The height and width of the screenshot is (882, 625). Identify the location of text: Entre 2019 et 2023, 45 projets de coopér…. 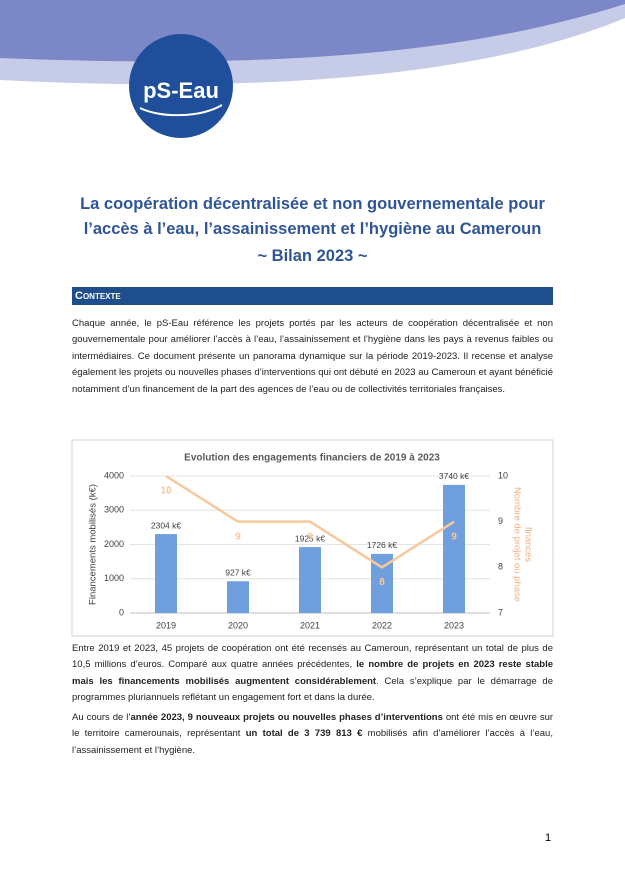
(312, 657).